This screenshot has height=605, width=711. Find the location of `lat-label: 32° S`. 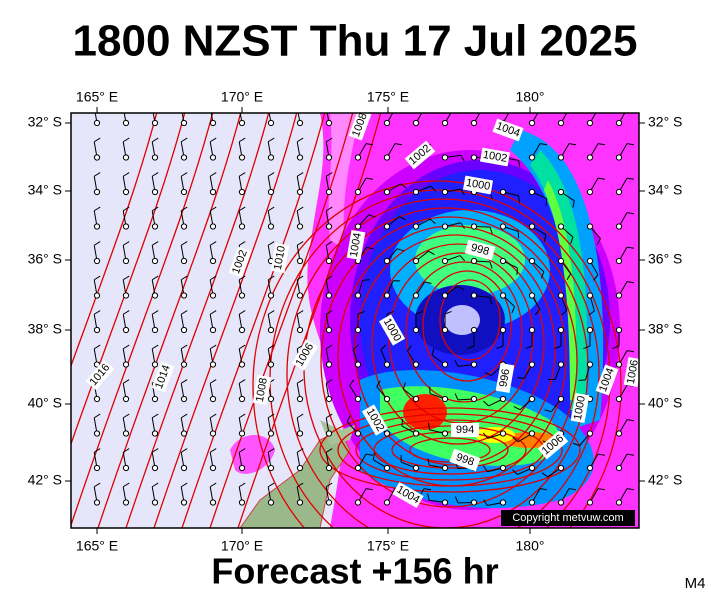

lat-label: 32° S is located at coordinates (665, 122).